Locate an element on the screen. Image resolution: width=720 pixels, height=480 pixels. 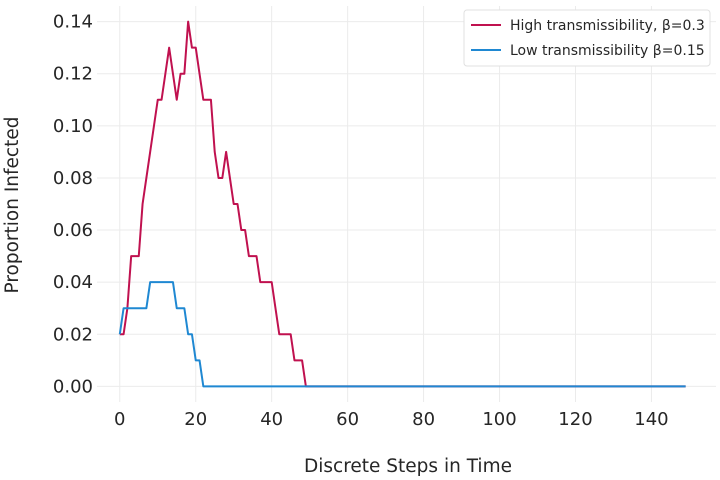
x-tick-label: 80 is located at coordinates (423, 419).